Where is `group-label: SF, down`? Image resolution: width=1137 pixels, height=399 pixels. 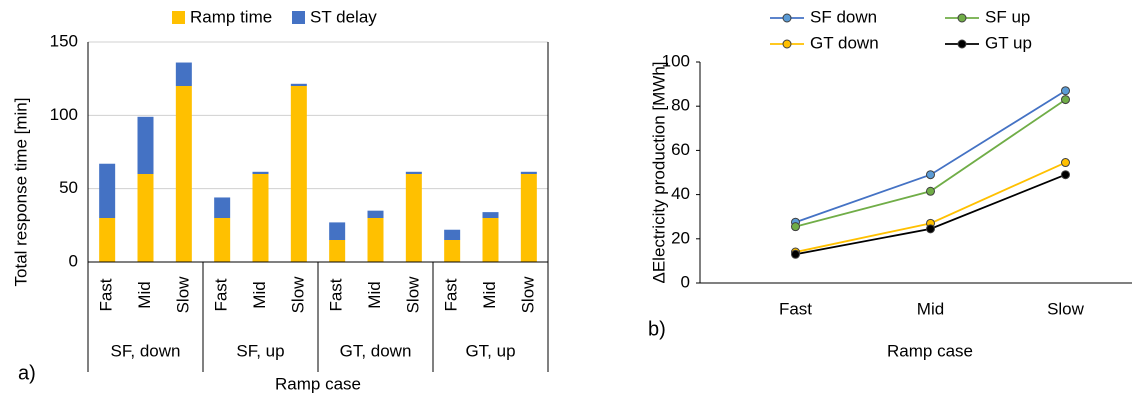
group-label: SF, down is located at coordinates (146, 350).